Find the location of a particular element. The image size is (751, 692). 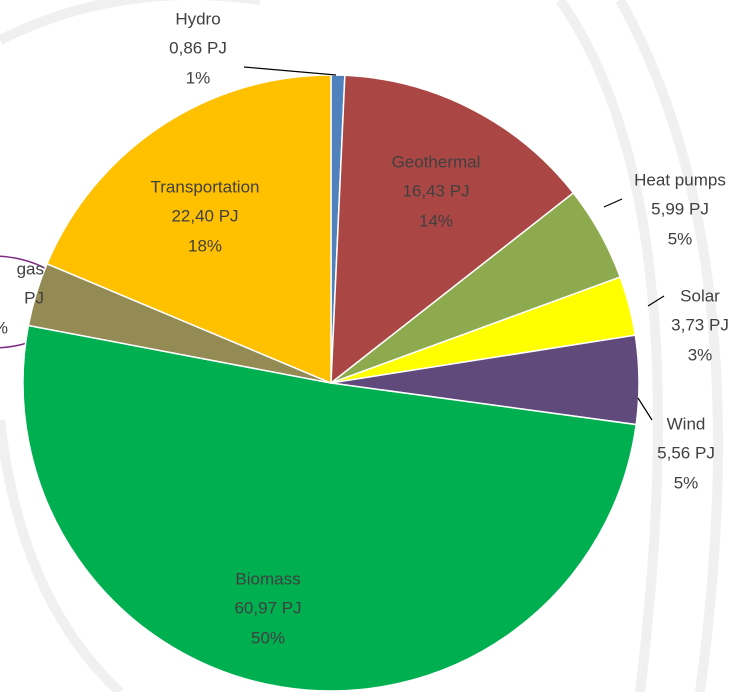

value-label: 0,86 PJ is located at coordinates (198, 47).